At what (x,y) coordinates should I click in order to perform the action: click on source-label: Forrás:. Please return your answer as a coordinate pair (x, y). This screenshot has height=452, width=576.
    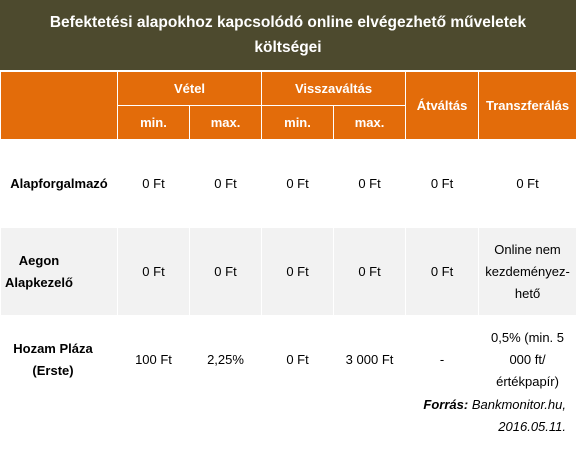
    Looking at the image, I should click on (446, 404).